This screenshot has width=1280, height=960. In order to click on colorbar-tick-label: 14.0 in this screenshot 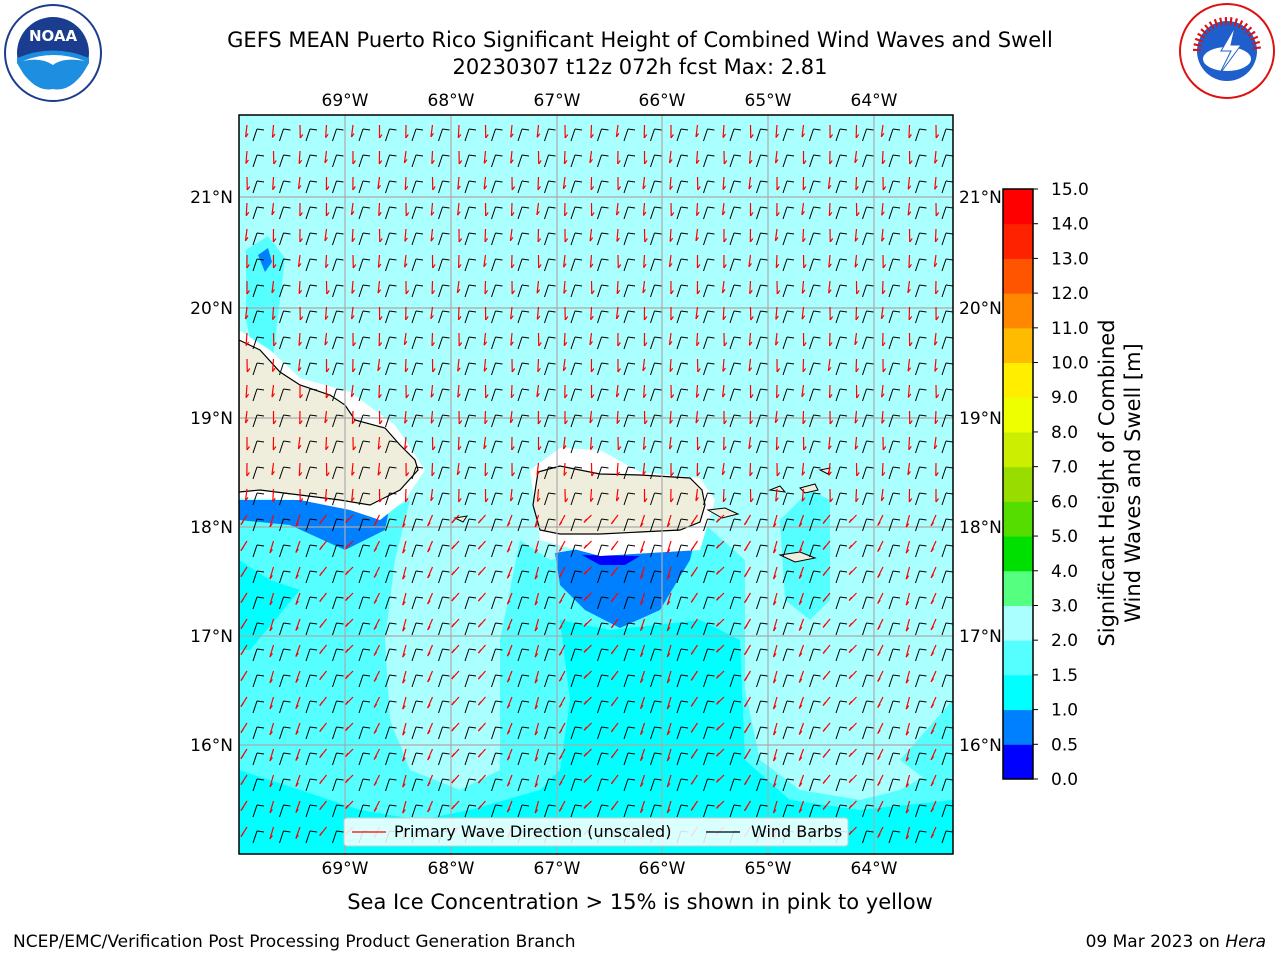, I will do `click(1070, 225)`.